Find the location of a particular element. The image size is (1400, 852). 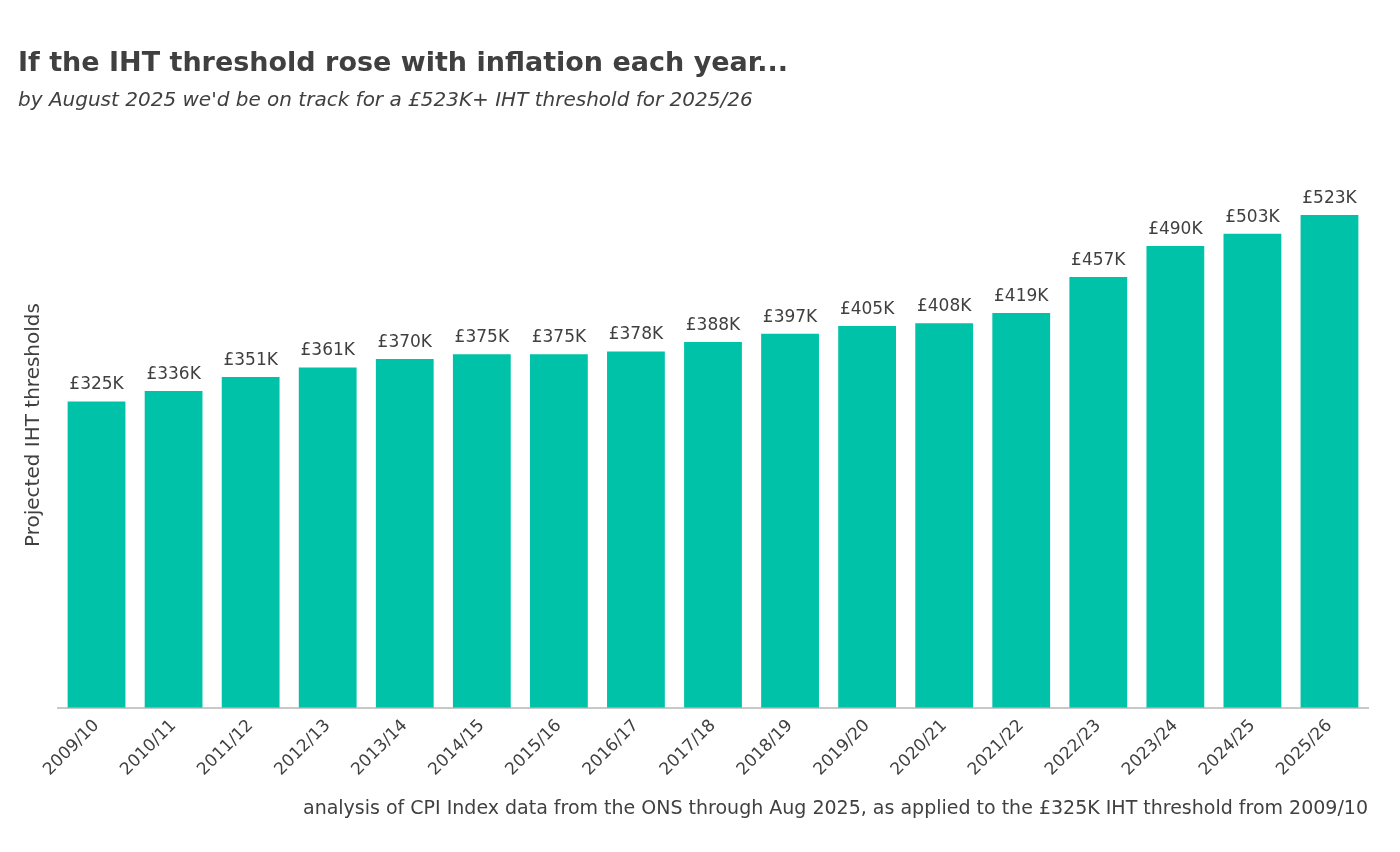

data-label: £457K is located at coordinates (1099, 259).